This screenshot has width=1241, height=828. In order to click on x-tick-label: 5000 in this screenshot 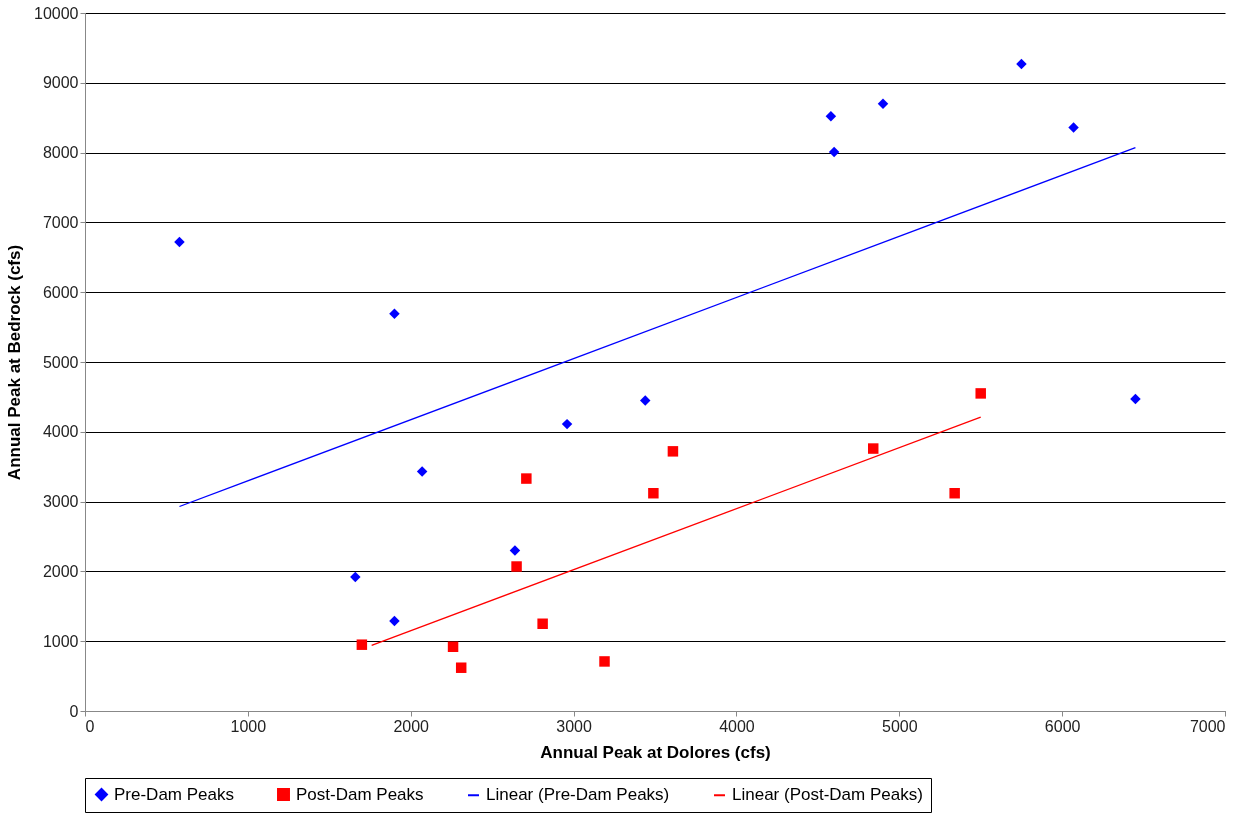, I will do `click(899, 726)`.